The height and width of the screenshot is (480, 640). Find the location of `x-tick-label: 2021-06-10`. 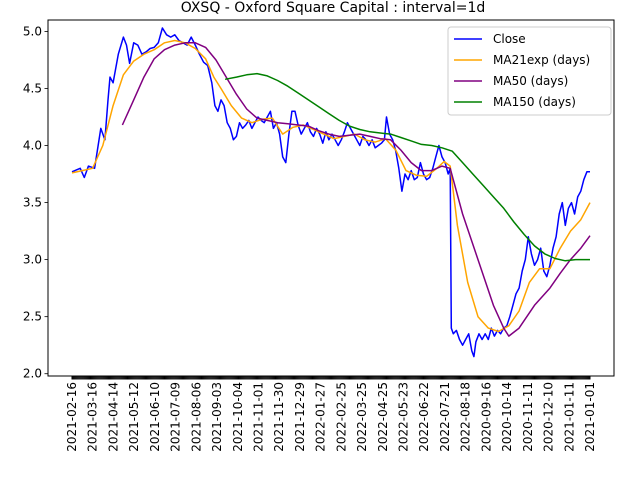

x-tick-label: 2021-06-10 is located at coordinates (155, 417).